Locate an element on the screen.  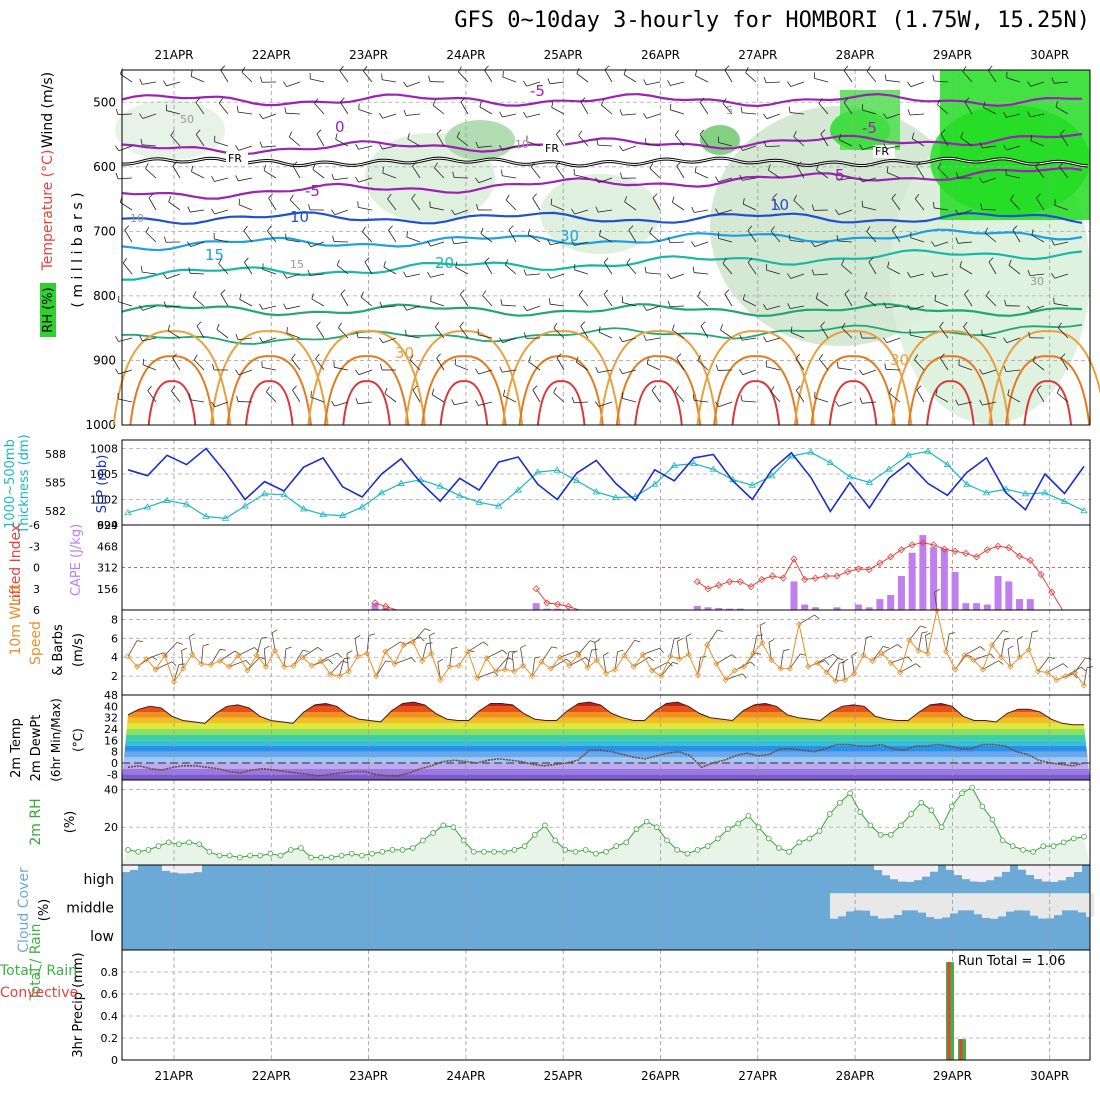
slp-tick: 1008 is located at coordinates (104, 449).